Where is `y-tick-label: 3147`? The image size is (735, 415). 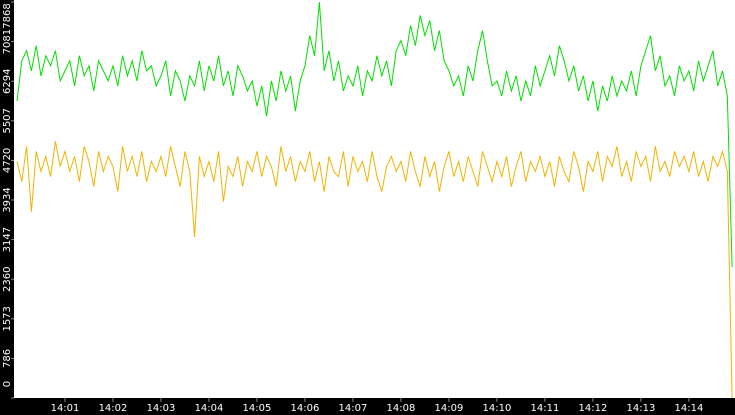
y-tick-label: 3147 is located at coordinates (7, 239).